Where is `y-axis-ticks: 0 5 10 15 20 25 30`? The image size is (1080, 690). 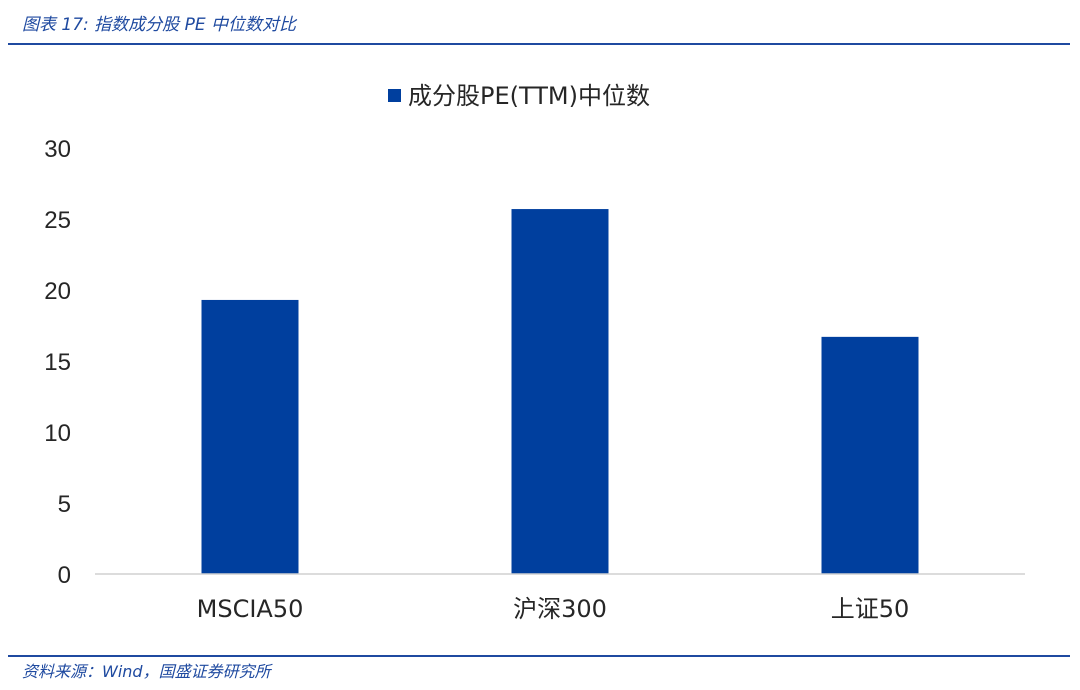
y-axis-ticks: 0 5 10 15 20 25 30 is located at coordinates (57, 362).